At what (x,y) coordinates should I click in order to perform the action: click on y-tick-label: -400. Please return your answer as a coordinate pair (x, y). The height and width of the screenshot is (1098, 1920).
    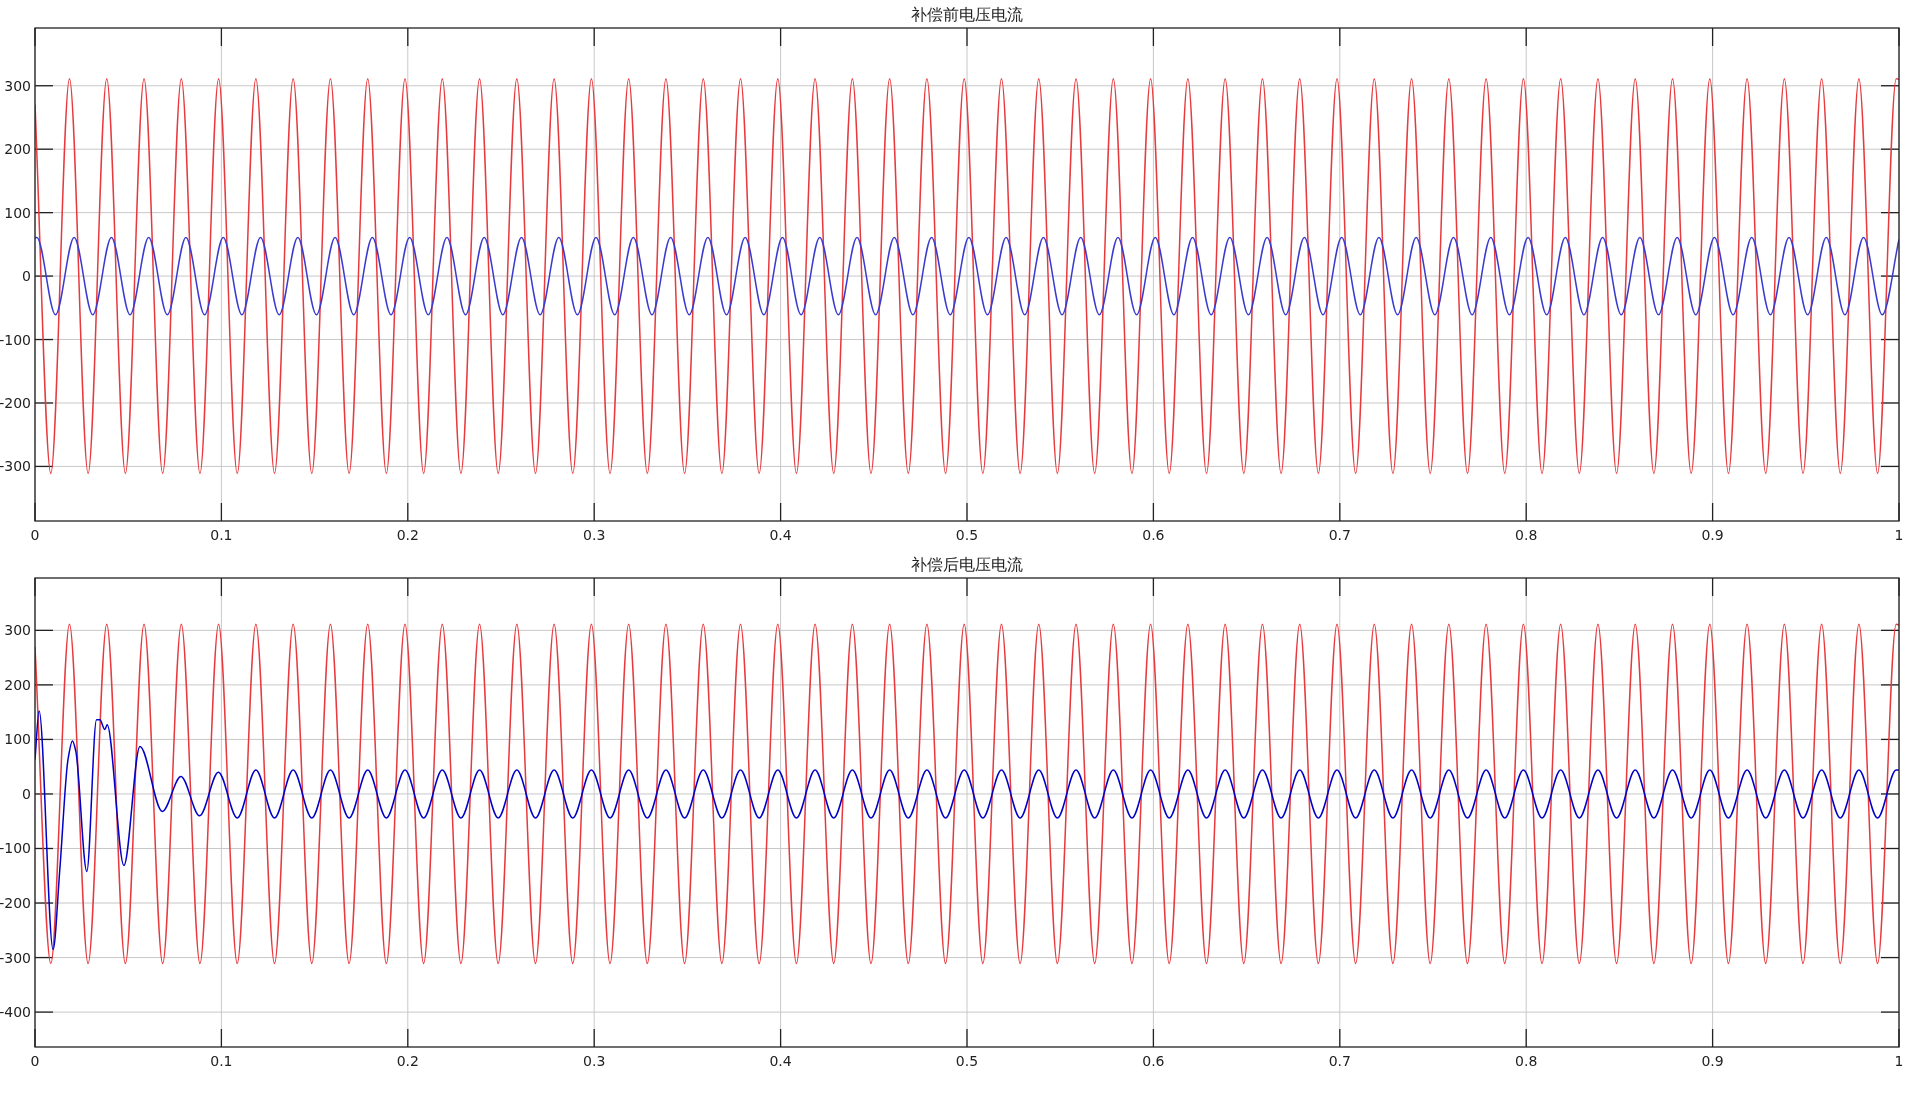
    Looking at the image, I should click on (15, 1012).